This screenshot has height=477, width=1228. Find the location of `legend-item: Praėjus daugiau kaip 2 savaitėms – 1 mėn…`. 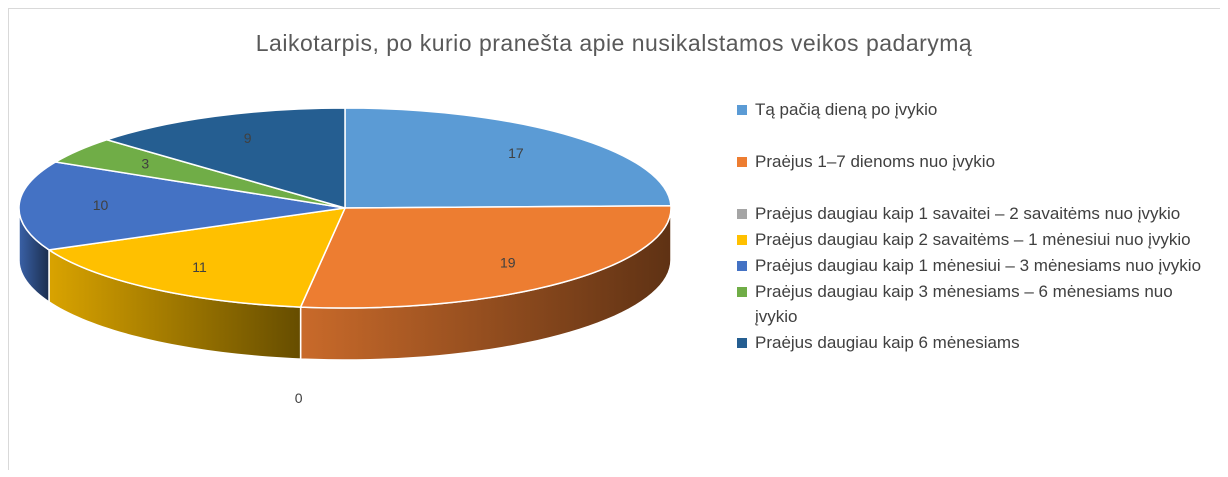

legend-item: Praėjus daugiau kaip 2 savaitėms – 1 mėn… is located at coordinates (972, 239).